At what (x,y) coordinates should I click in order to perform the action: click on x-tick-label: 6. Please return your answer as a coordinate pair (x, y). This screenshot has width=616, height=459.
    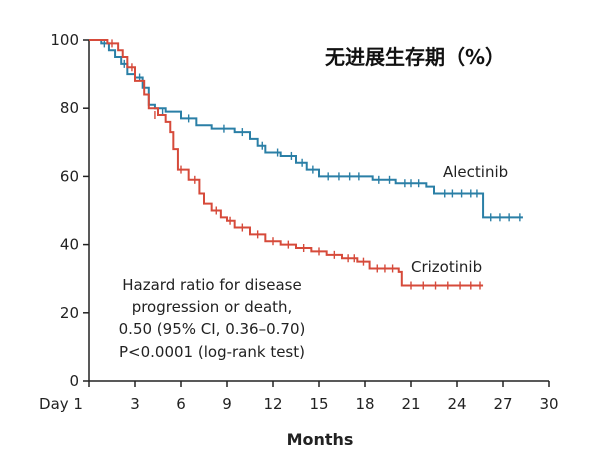
    Looking at the image, I should click on (181, 404).